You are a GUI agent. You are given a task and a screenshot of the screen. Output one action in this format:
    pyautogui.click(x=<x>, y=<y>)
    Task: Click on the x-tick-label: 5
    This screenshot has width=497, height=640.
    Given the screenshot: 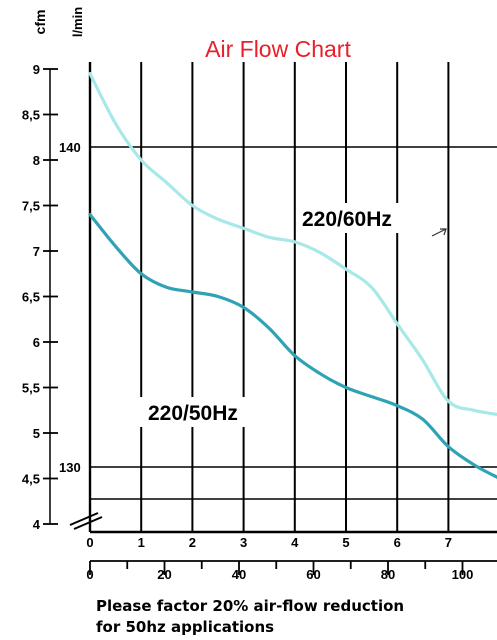 What is the action you would take?
    pyautogui.click(x=345, y=542)
    